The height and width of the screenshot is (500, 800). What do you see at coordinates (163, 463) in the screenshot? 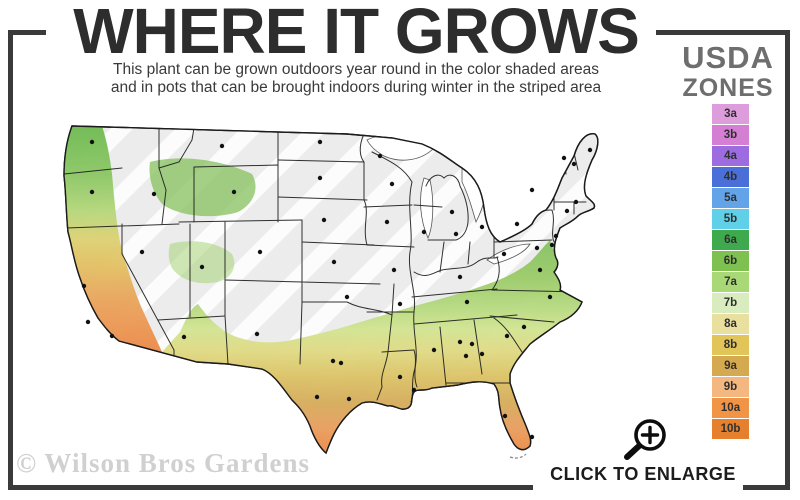
I see `watermark: © Wilson Bros Gardens` at bounding box center [163, 463].